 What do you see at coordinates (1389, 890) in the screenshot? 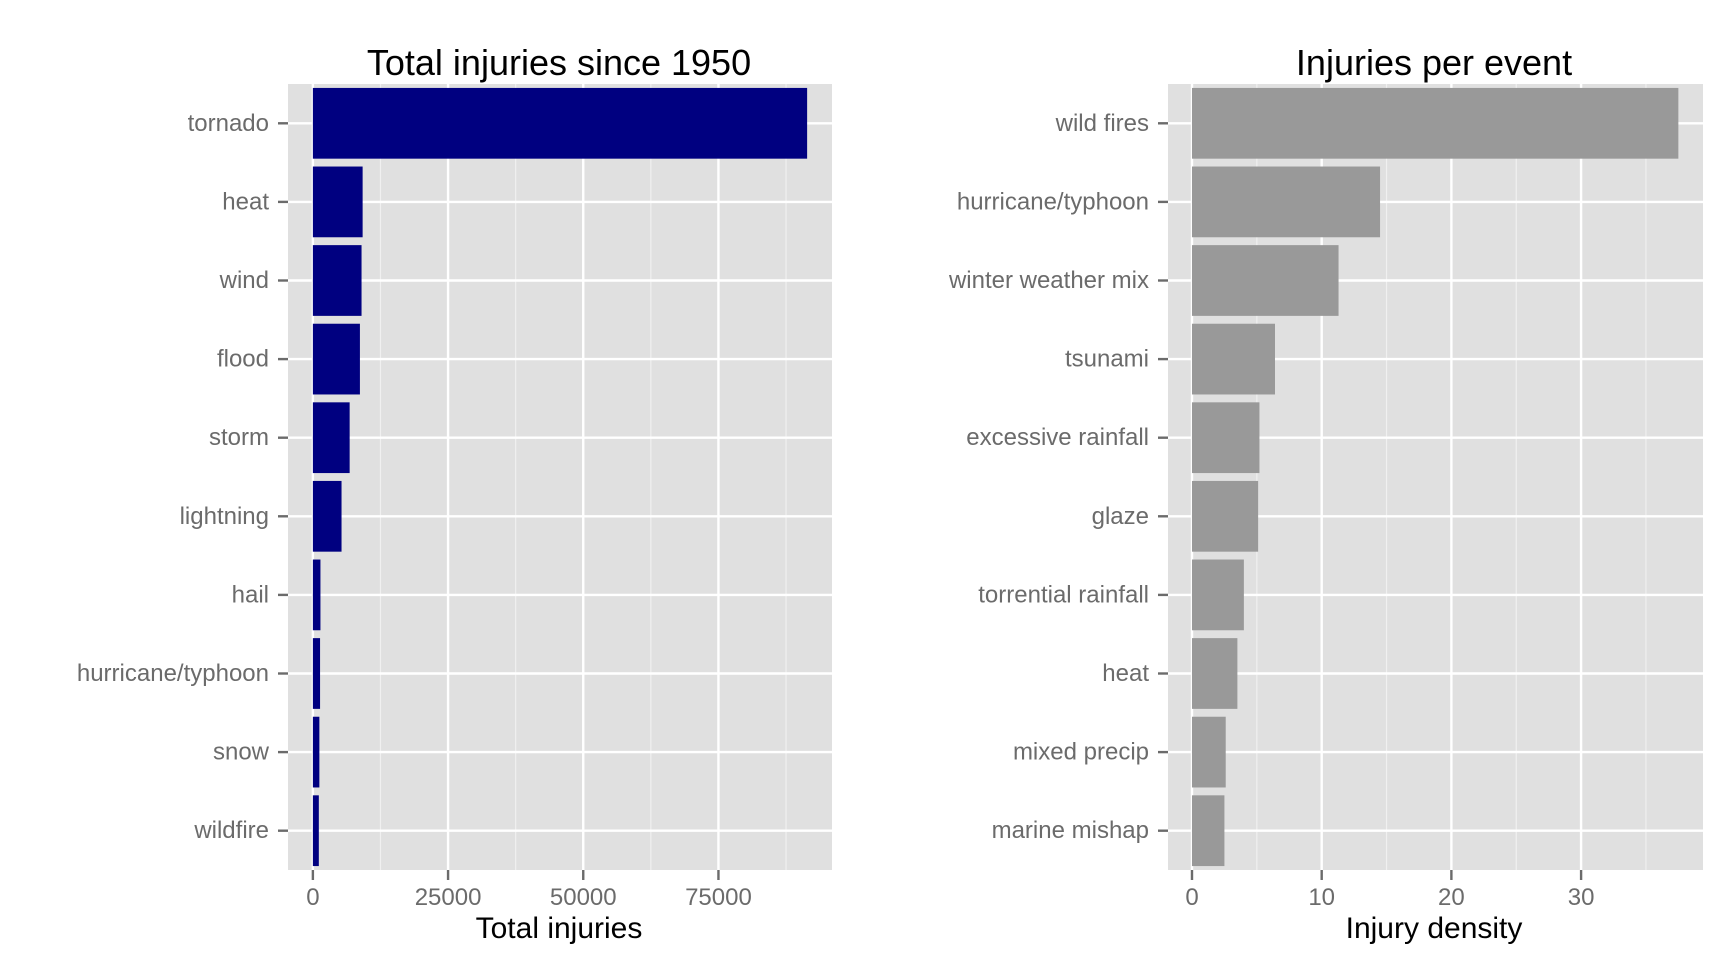
I see `x-axis: 0 10 20 30` at bounding box center [1389, 890].